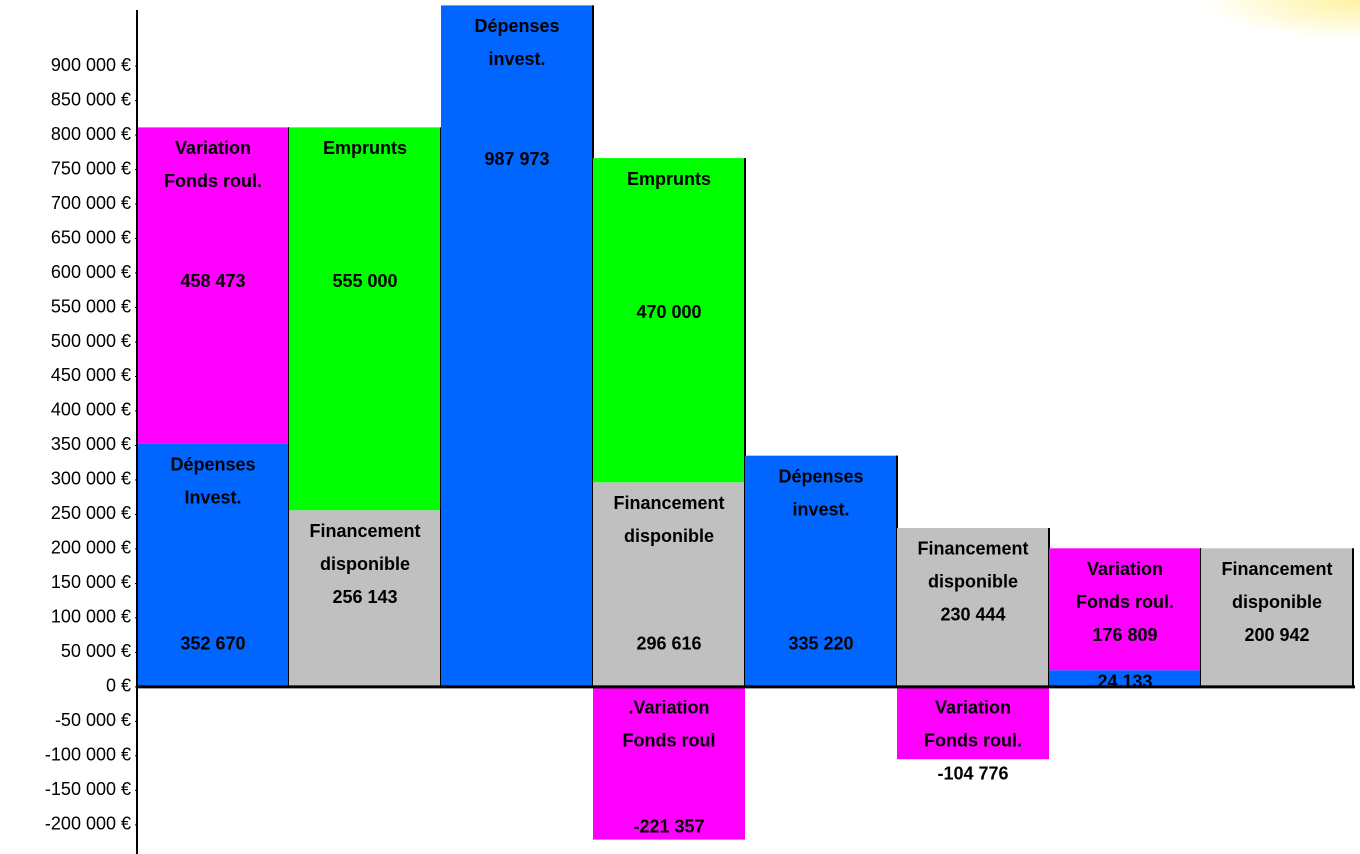  I want to click on value-label: -104 776, so click(972, 774).